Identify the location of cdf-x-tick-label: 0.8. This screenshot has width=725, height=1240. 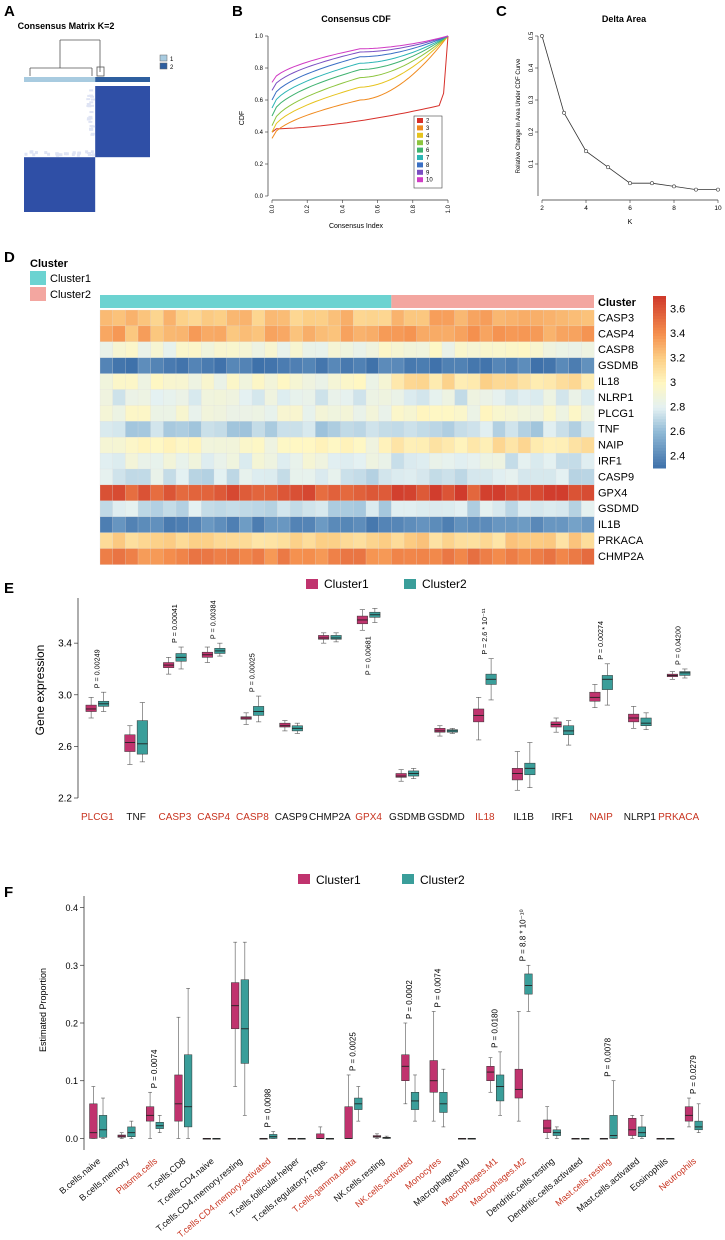
(414, 208).